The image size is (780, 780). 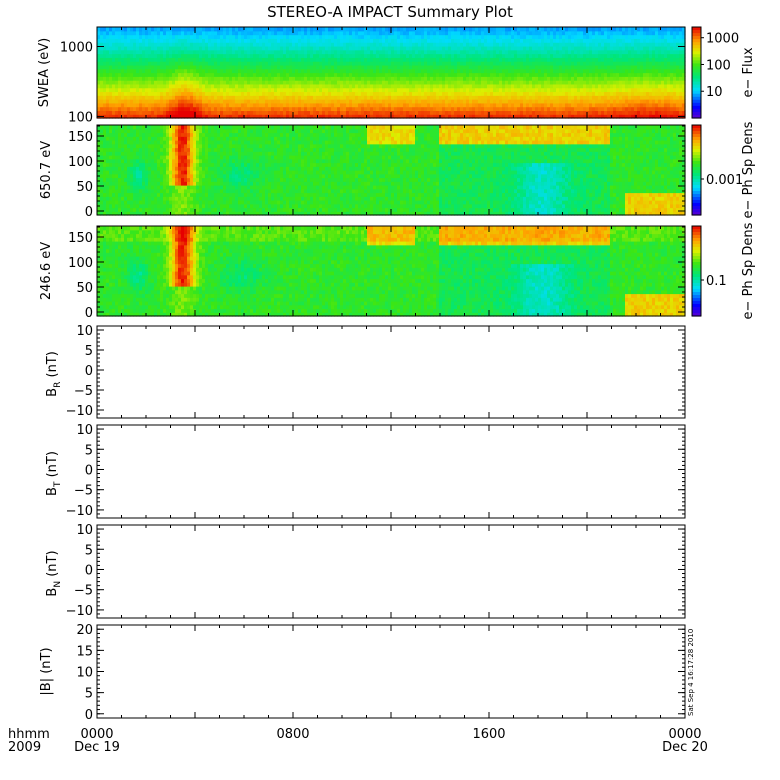 What do you see at coordinates (722, 39) in the screenshot?
I see `colorbar-tick-label: 1000` at bounding box center [722, 39].